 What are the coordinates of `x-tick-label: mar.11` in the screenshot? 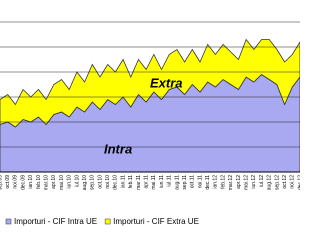 It's located at (139, 182).